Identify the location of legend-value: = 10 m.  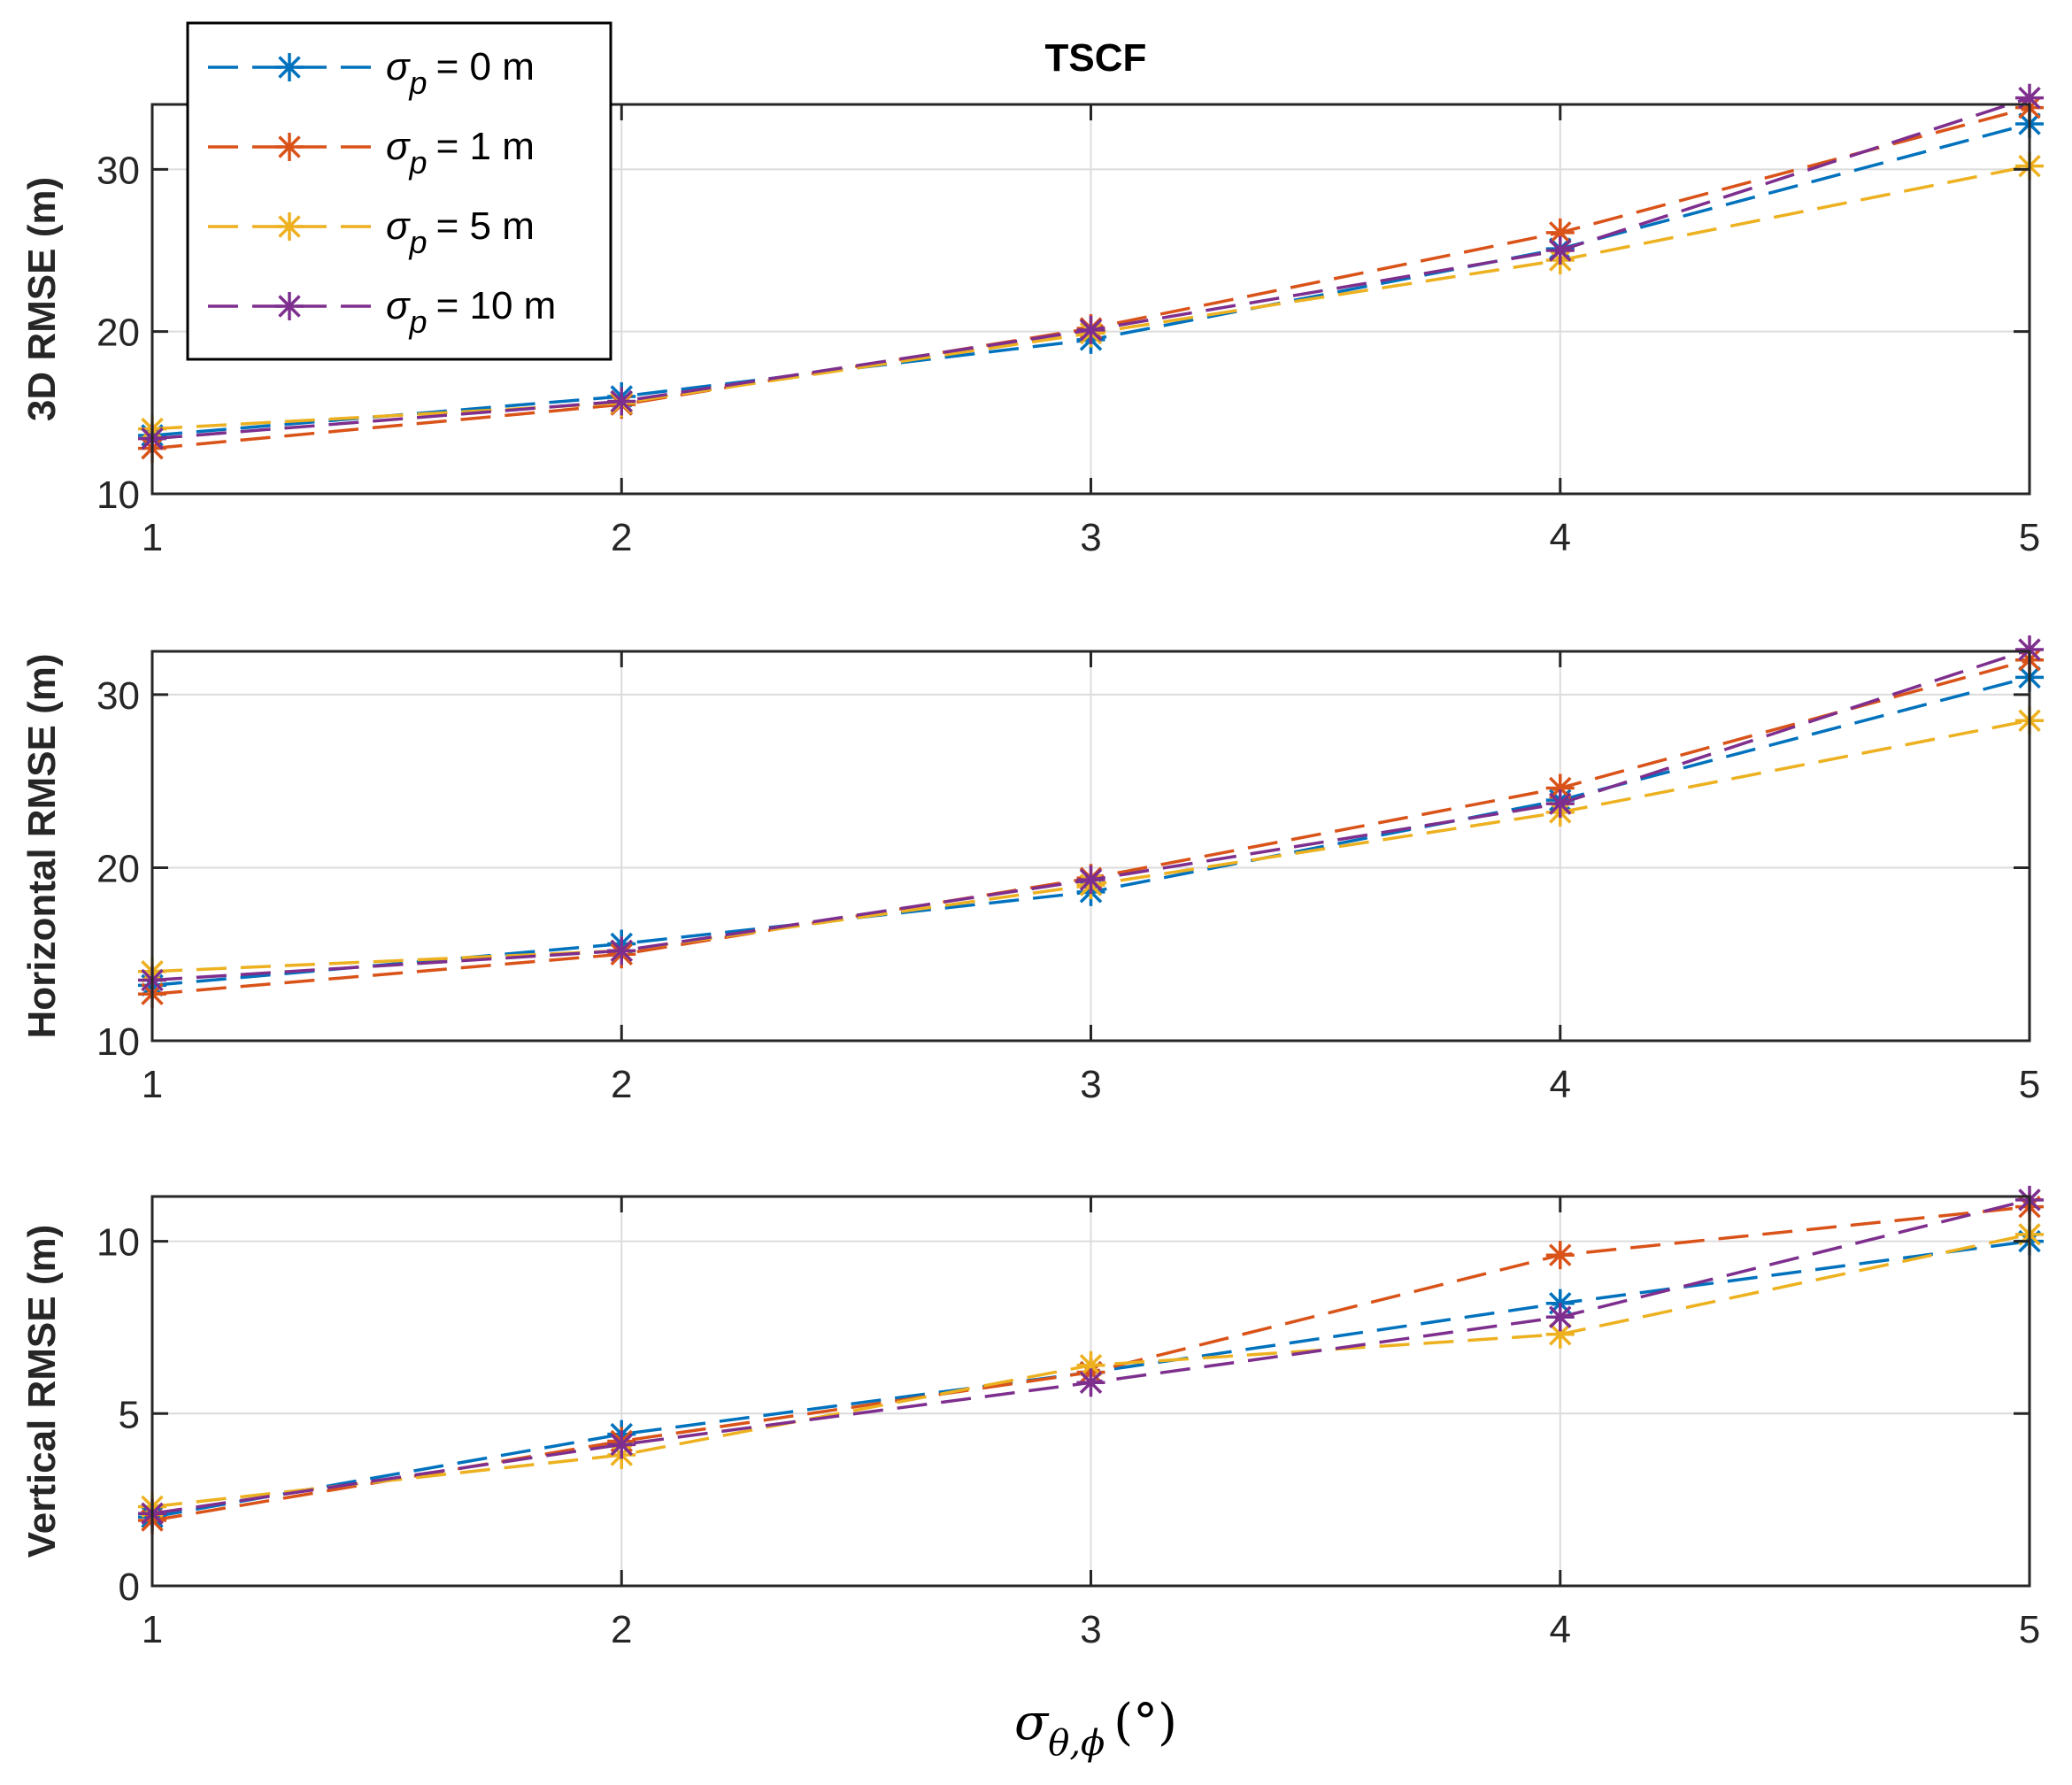
(496, 305).